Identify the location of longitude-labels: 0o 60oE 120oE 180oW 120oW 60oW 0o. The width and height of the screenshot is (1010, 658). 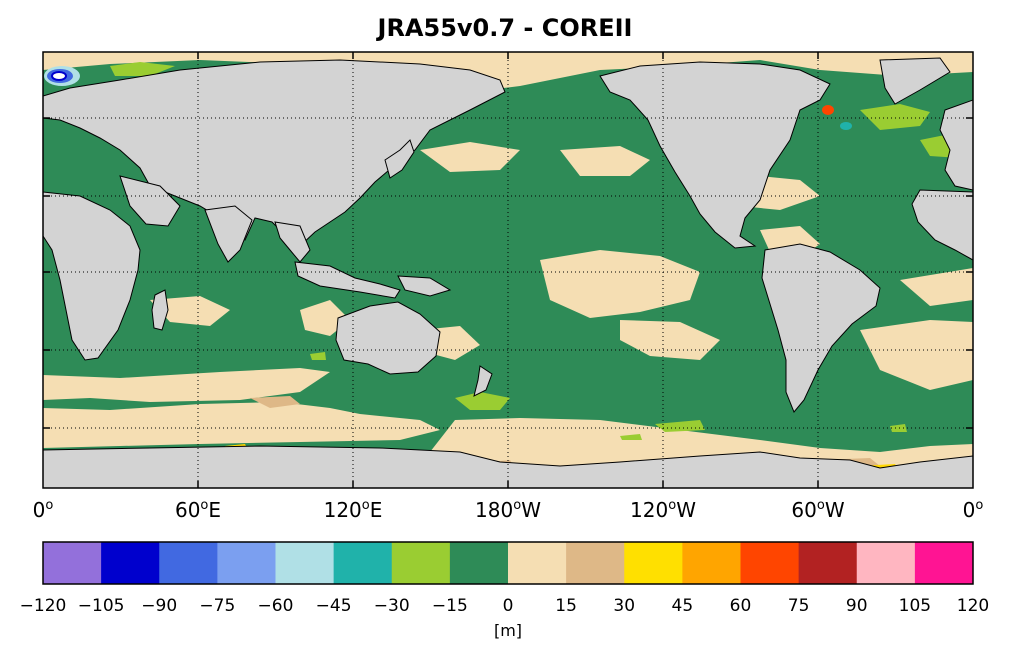
(508, 510).